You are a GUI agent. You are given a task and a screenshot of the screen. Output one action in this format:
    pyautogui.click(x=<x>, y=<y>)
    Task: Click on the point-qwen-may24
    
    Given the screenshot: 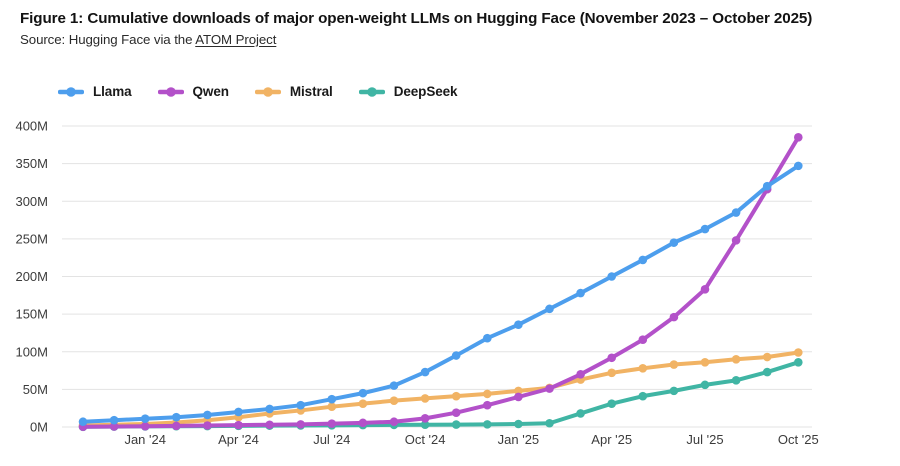 What is the action you would take?
    pyautogui.click(x=269, y=425)
    